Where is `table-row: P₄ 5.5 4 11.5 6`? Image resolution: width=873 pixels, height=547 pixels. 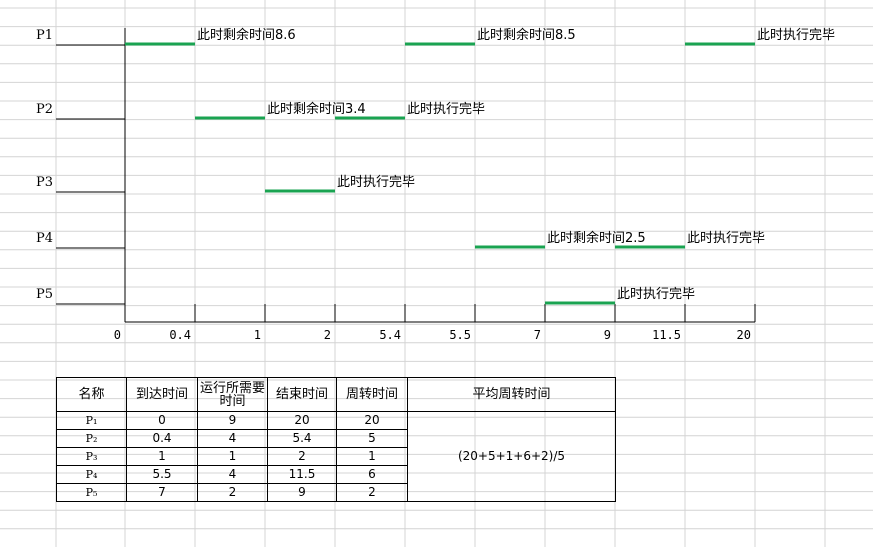 table-row: P₄ 5.5 4 11.5 6 is located at coordinates (336, 474).